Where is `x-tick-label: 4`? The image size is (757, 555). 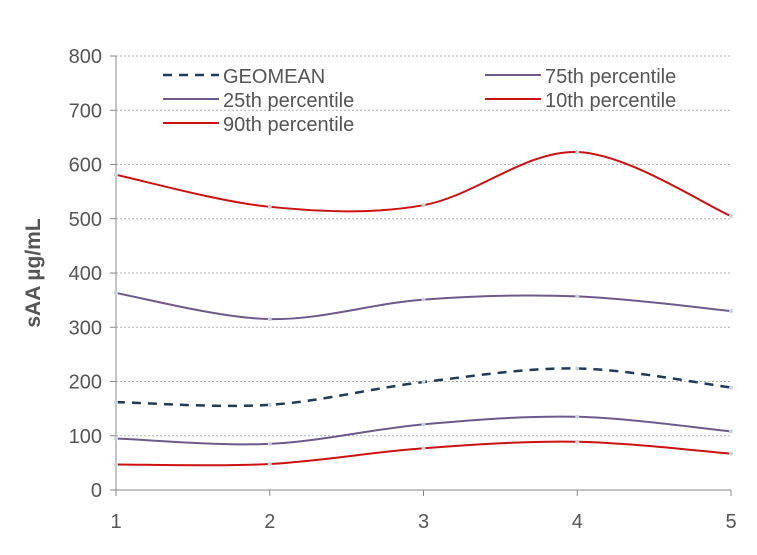
x-tick-label: 4 is located at coordinates (577, 522).